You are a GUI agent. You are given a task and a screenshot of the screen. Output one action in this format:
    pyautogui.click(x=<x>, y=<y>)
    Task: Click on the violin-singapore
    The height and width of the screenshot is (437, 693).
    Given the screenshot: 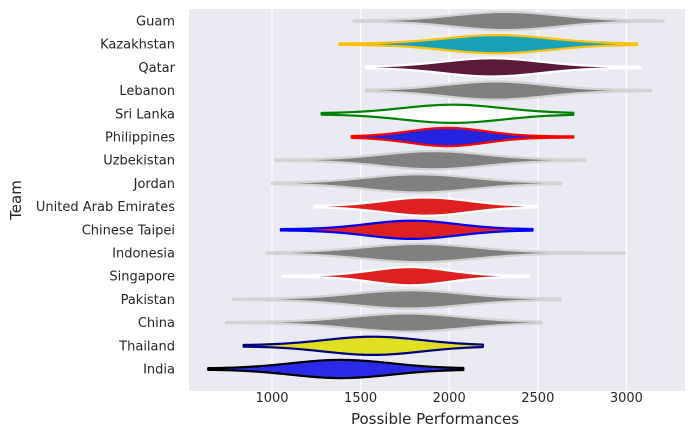 What is the action you would take?
    pyautogui.click(x=406, y=276)
    